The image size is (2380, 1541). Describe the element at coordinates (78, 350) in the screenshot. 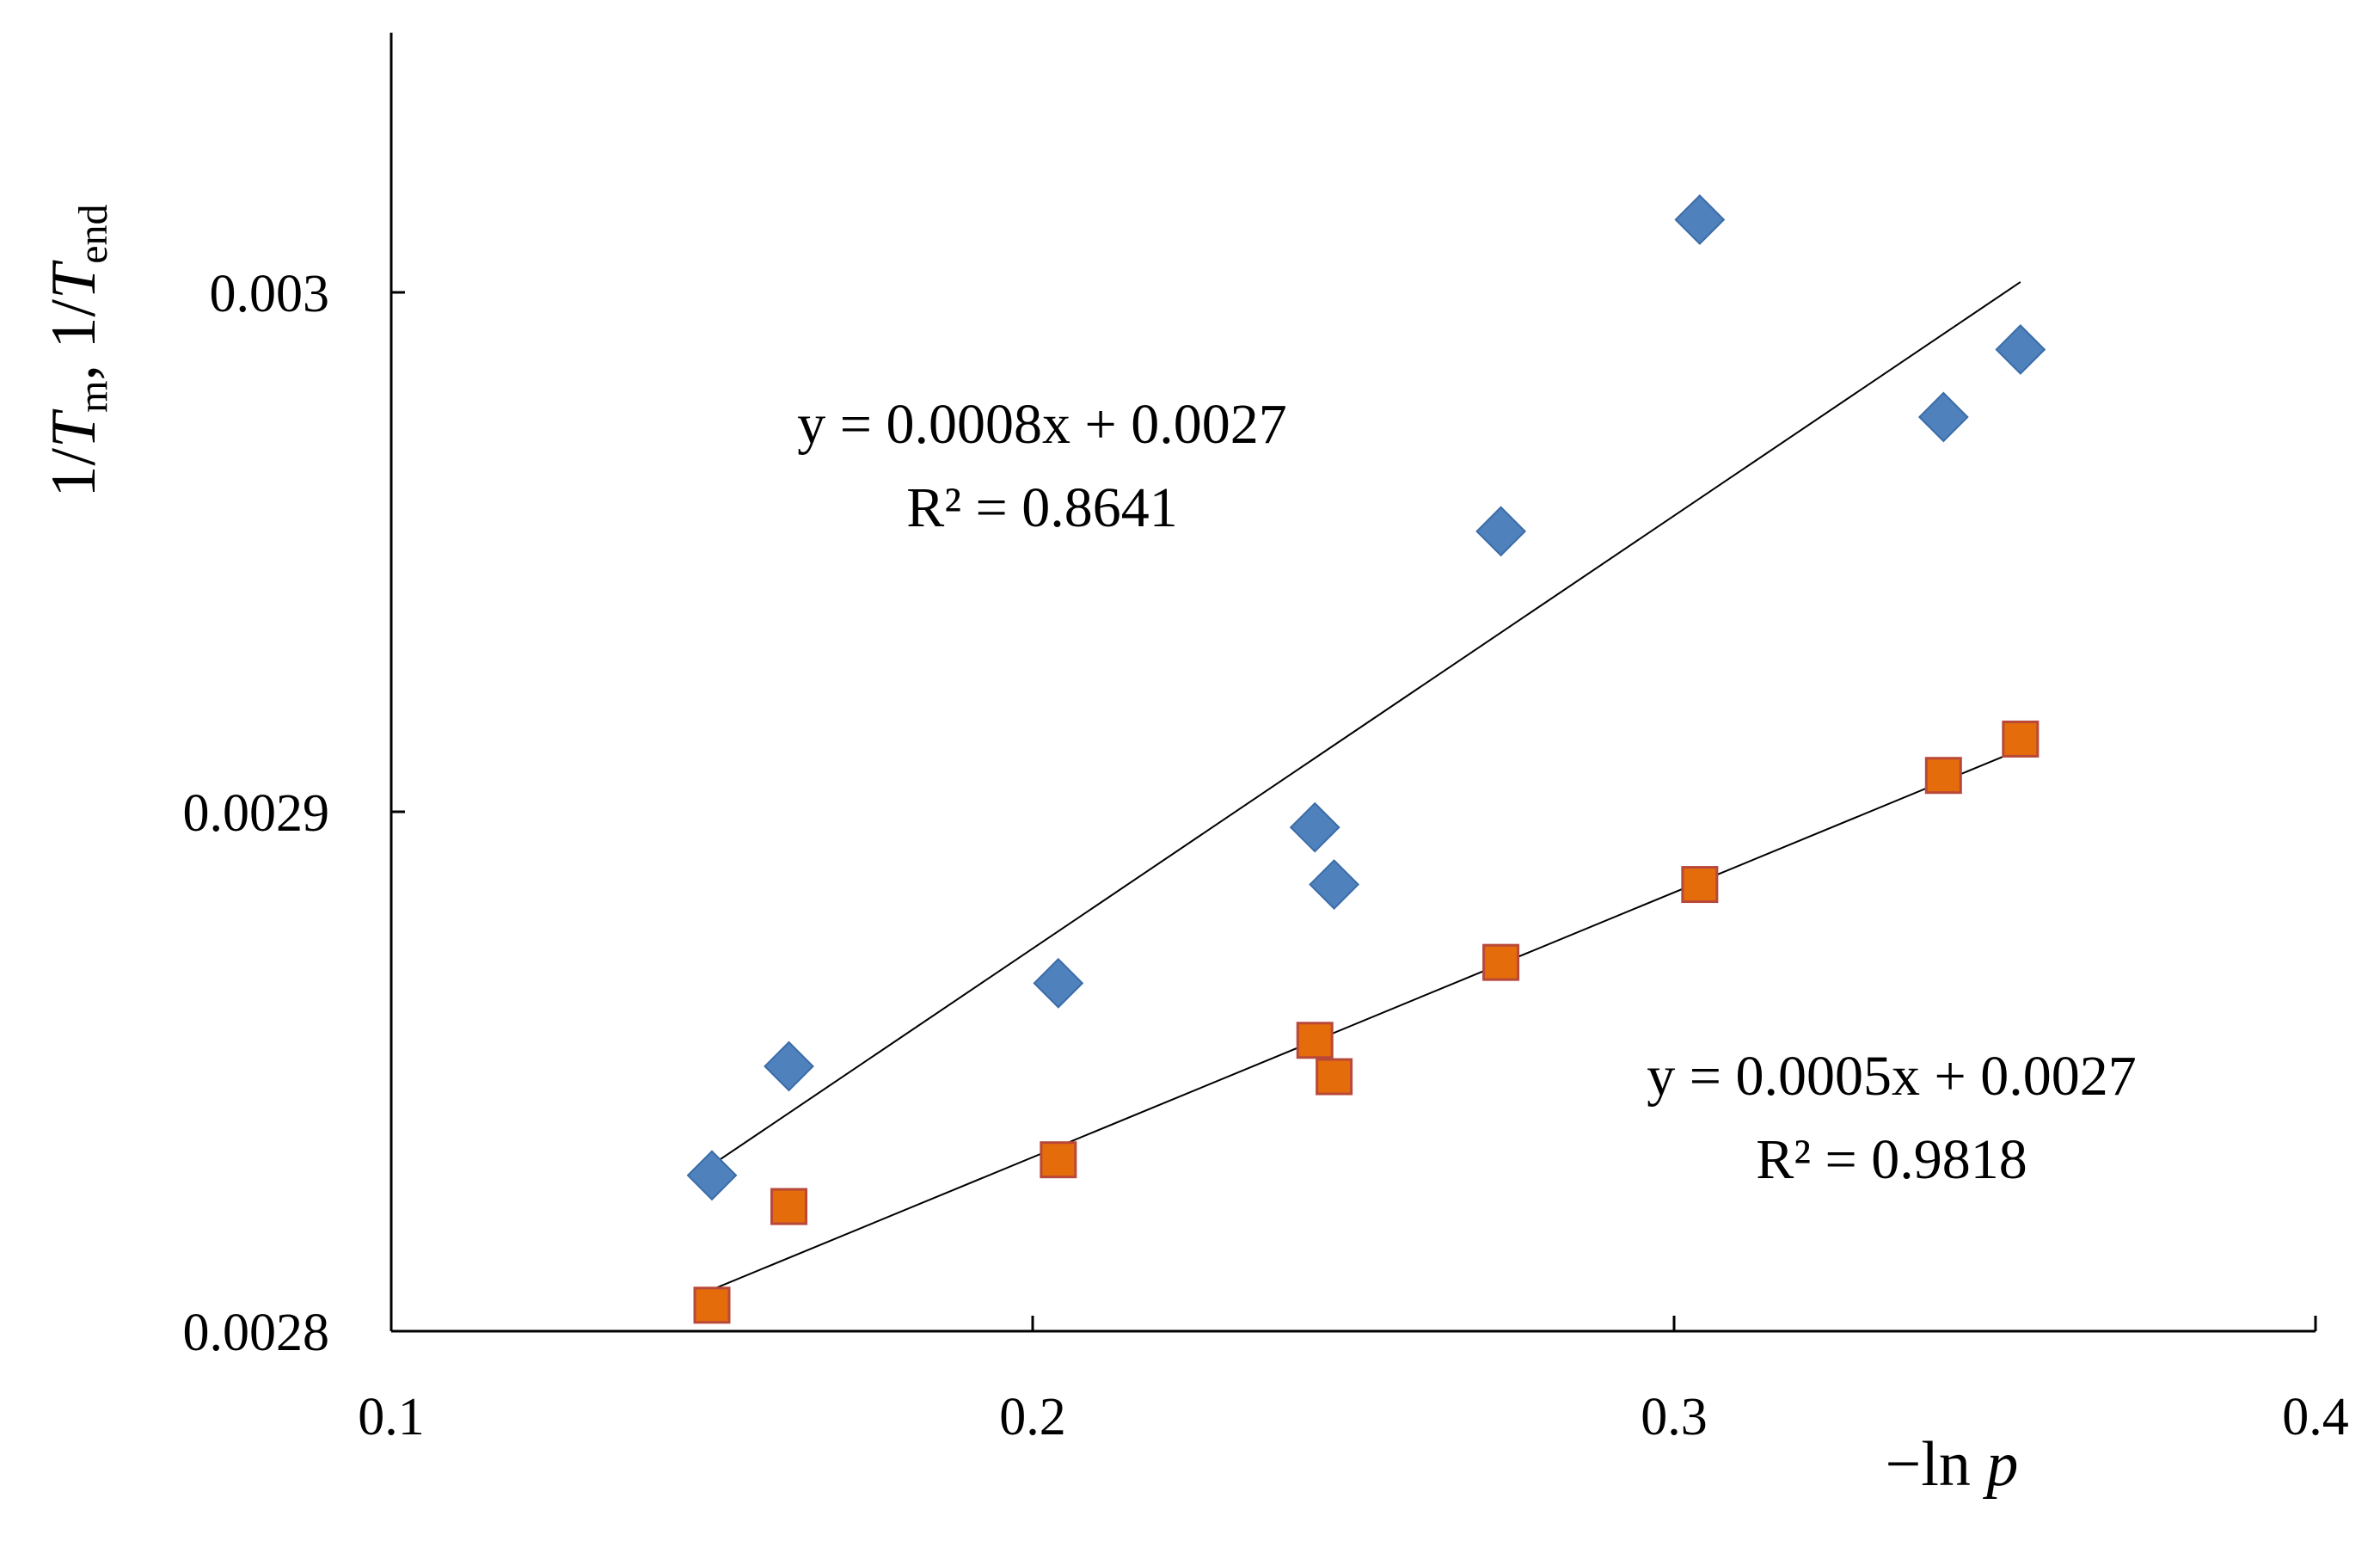

I see `y-axis-title: 1/Tm, 1/Tend` at that location.